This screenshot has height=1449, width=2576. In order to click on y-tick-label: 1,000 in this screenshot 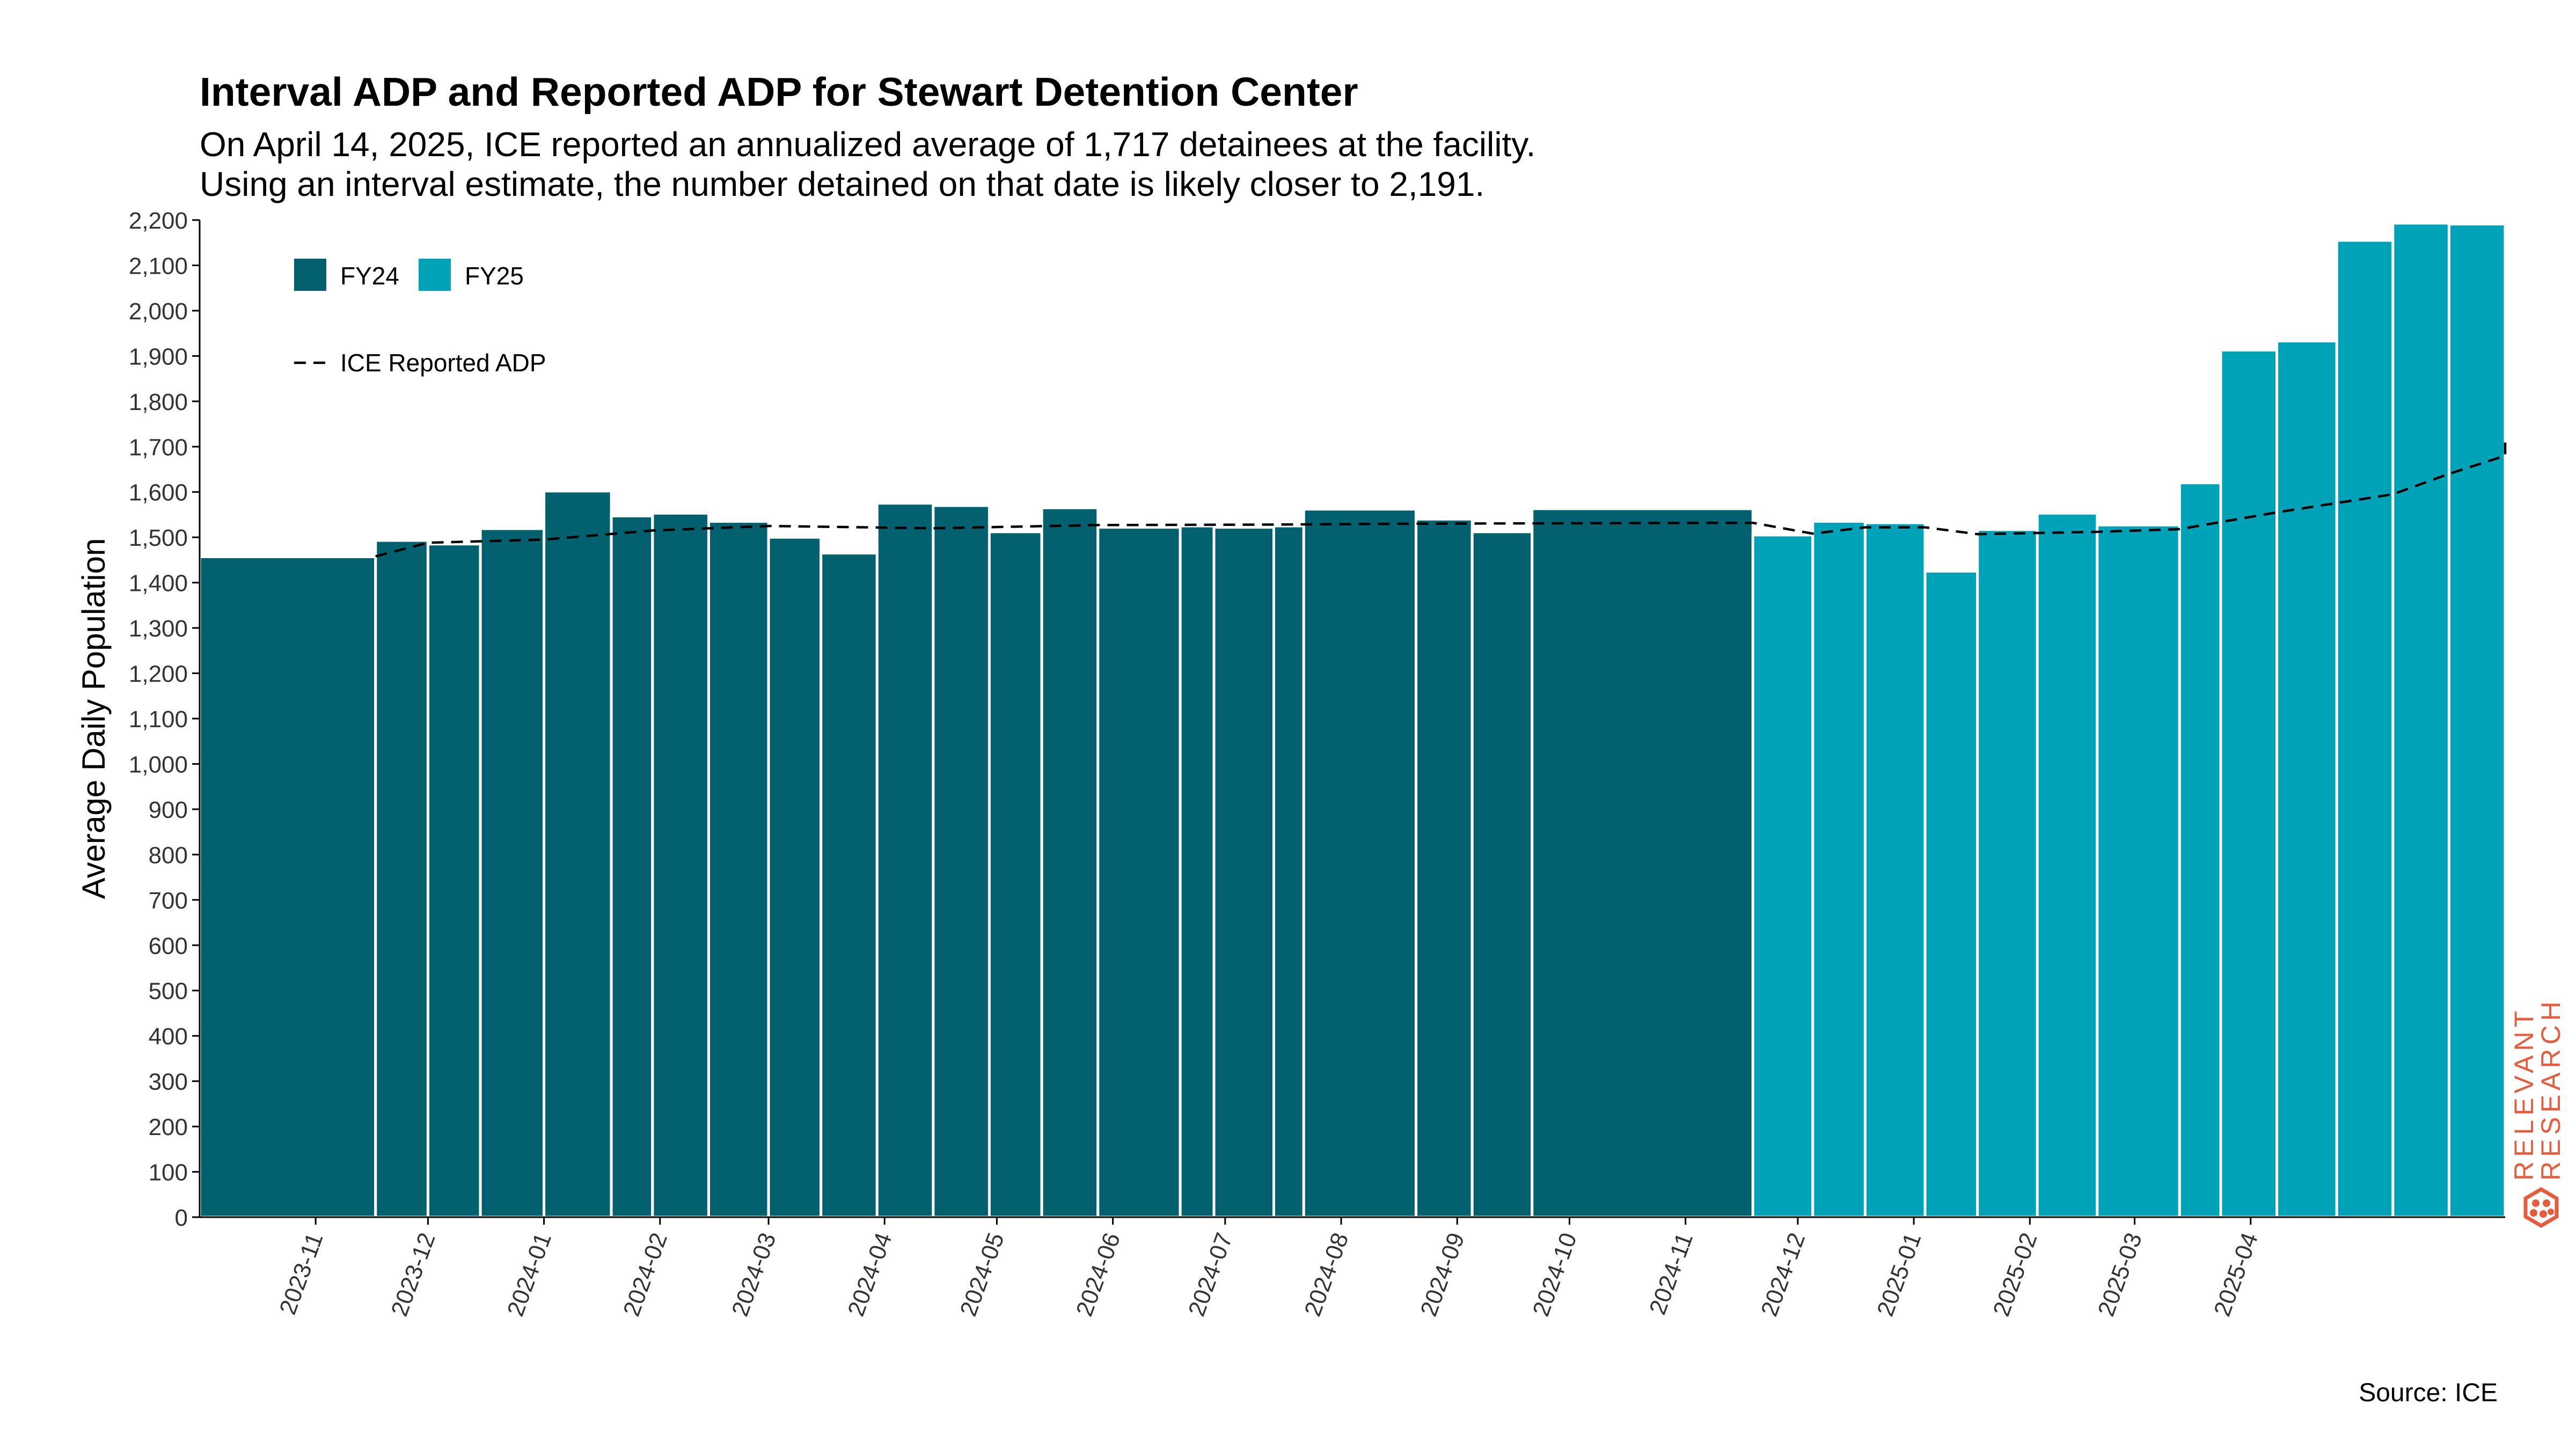, I will do `click(158, 764)`.